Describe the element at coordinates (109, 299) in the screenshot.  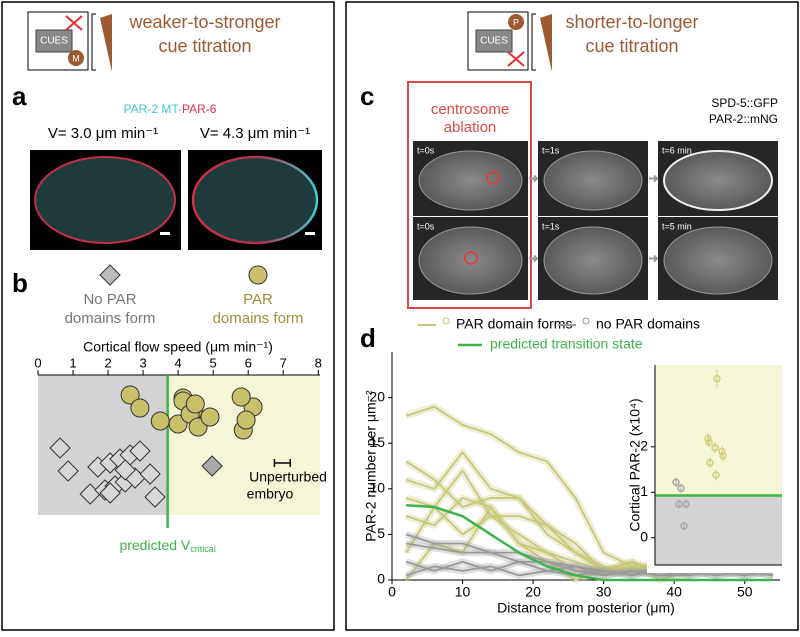
I see `legend-label: No PAR` at that location.